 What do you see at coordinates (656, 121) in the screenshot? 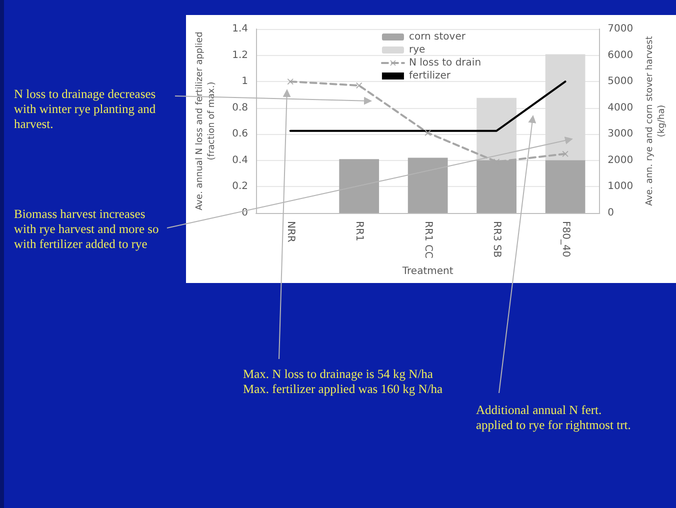
I see `y2-axis-title: Ave. ann. rye and corn stover harvest (kg/ha)` at bounding box center [656, 121].